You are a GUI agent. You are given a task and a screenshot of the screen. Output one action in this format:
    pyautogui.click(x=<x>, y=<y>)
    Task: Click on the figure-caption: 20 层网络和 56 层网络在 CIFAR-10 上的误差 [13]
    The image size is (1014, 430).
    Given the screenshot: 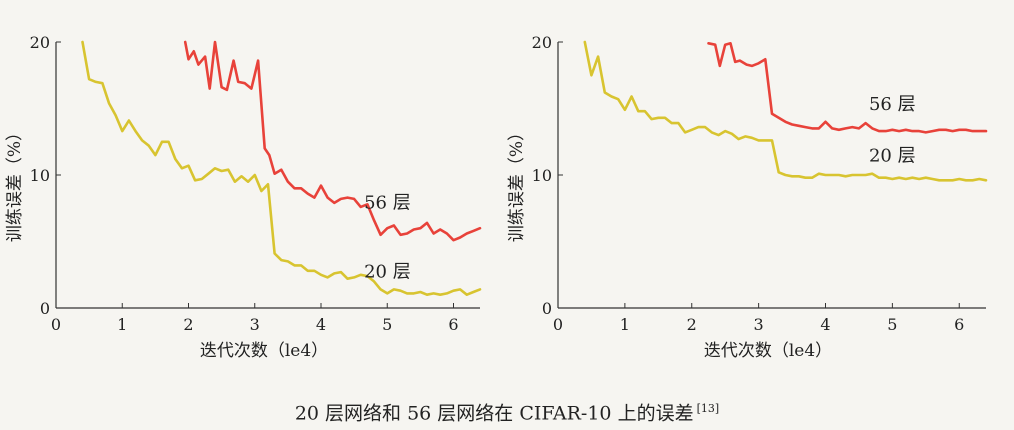 What is the action you would take?
    pyautogui.click(x=507, y=409)
    